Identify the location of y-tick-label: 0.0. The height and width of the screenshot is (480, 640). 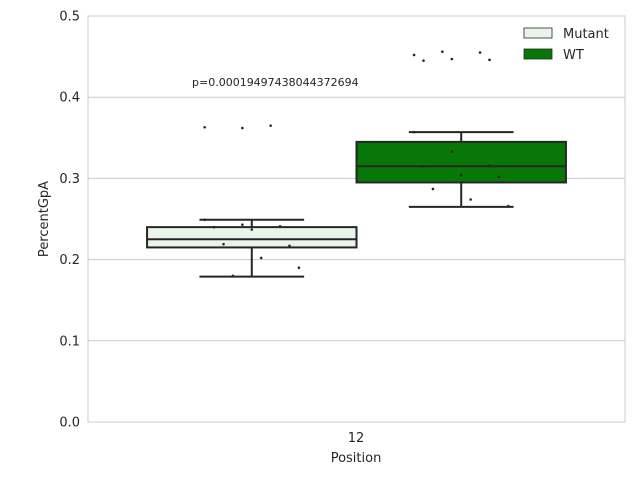
(69, 423).